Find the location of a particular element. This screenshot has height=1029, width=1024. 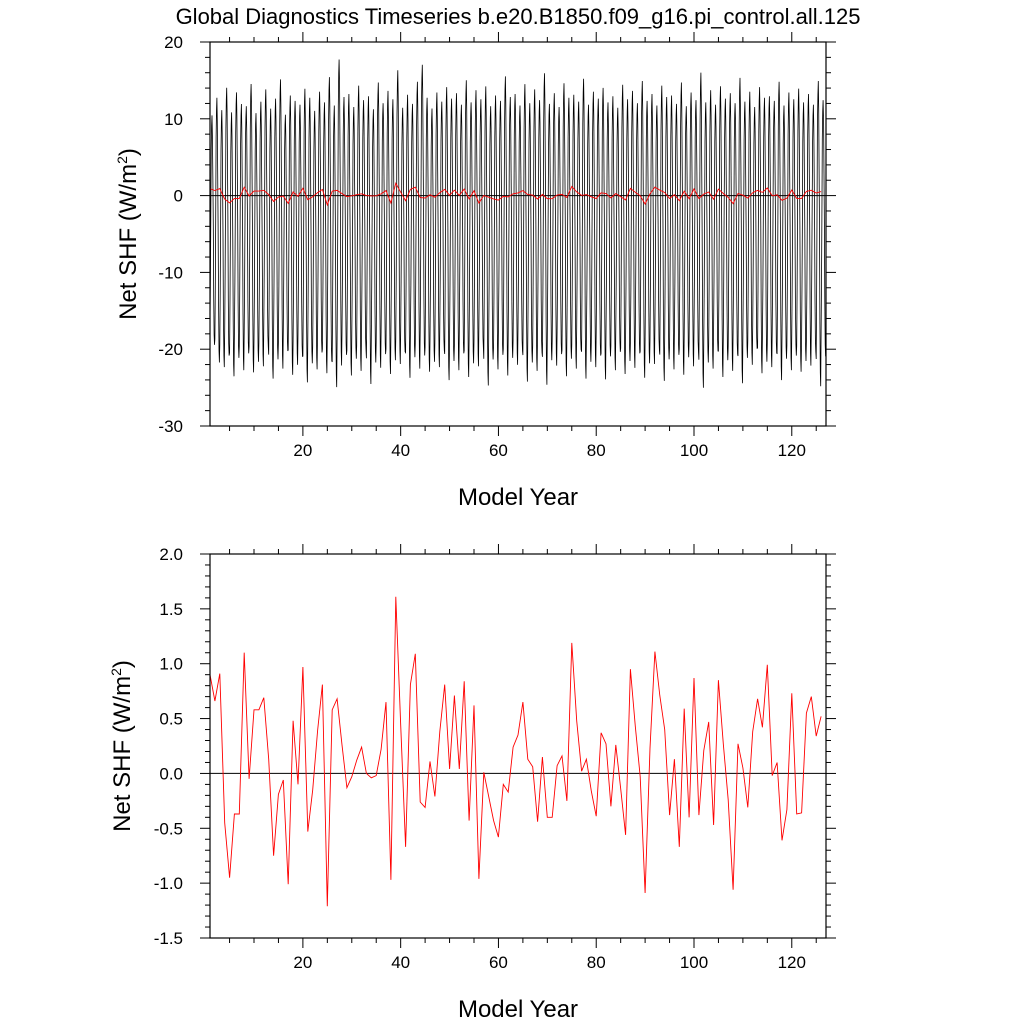

y-tick-label: 1.0 is located at coordinates (171, 664).